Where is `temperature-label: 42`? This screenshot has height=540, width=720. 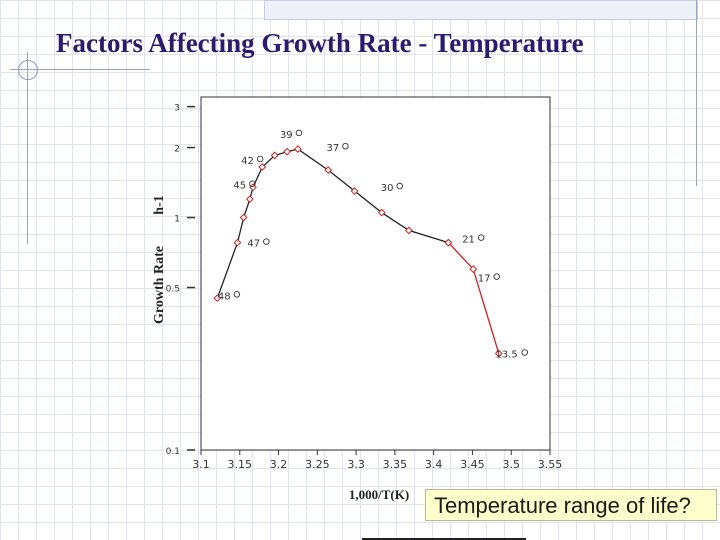
temperature-label: 42 is located at coordinates (247, 161).